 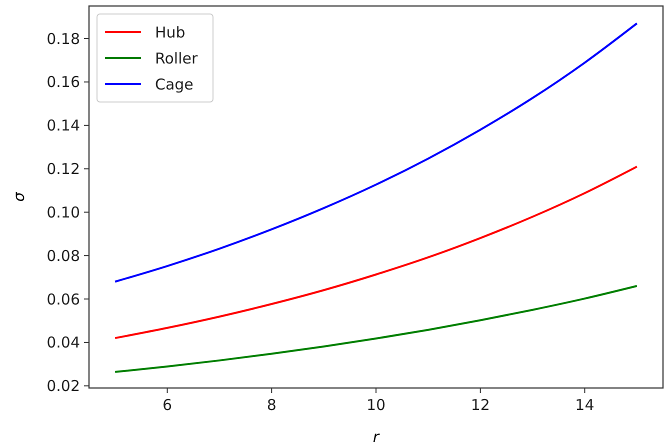 What do you see at coordinates (170, 32) in the screenshot?
I see `legend-label: Hub` at bounding box center [170, 32].